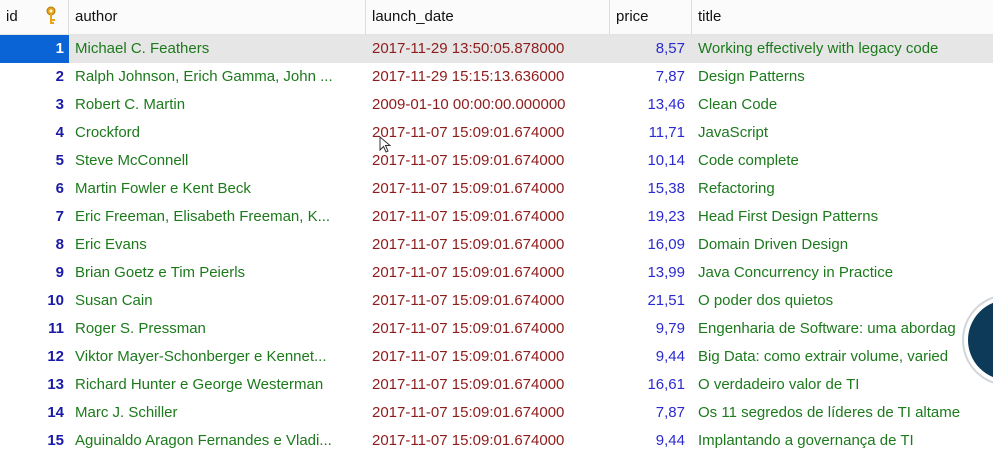  What do you see at coordinates (55, 440) in the screenshot?
I see `cell-id: 15` at bounding box center [55, 440].